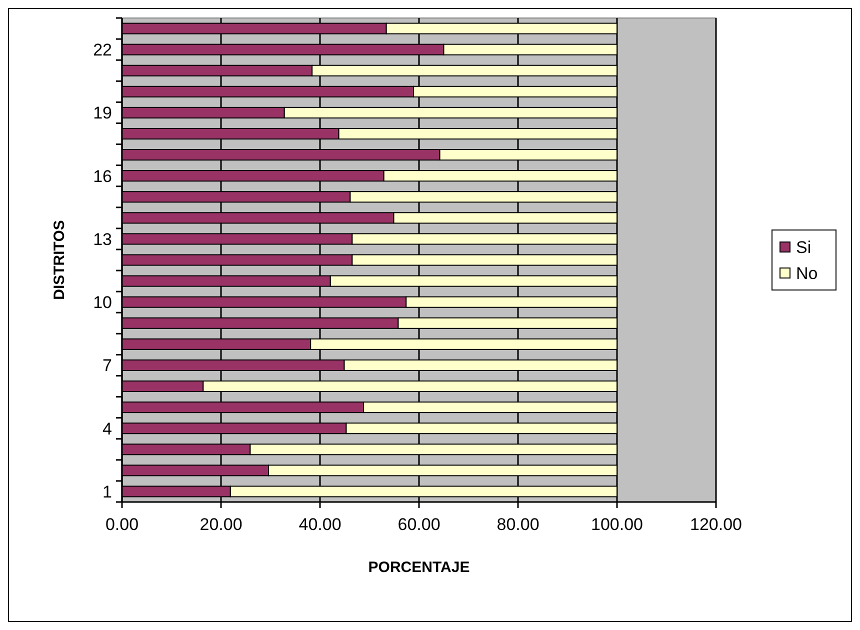 The width and height of the screenshot is (860, 630). What do you see at coordinates (716, 524) in the screenshot?
I see `x-tick-label: 120.00` at bounding box center [716, 524].